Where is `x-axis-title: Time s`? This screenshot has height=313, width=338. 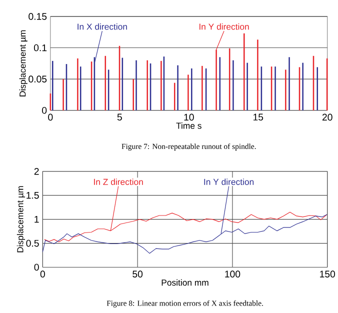
x-axis-title: Time s is located at coordinates (189, 125).